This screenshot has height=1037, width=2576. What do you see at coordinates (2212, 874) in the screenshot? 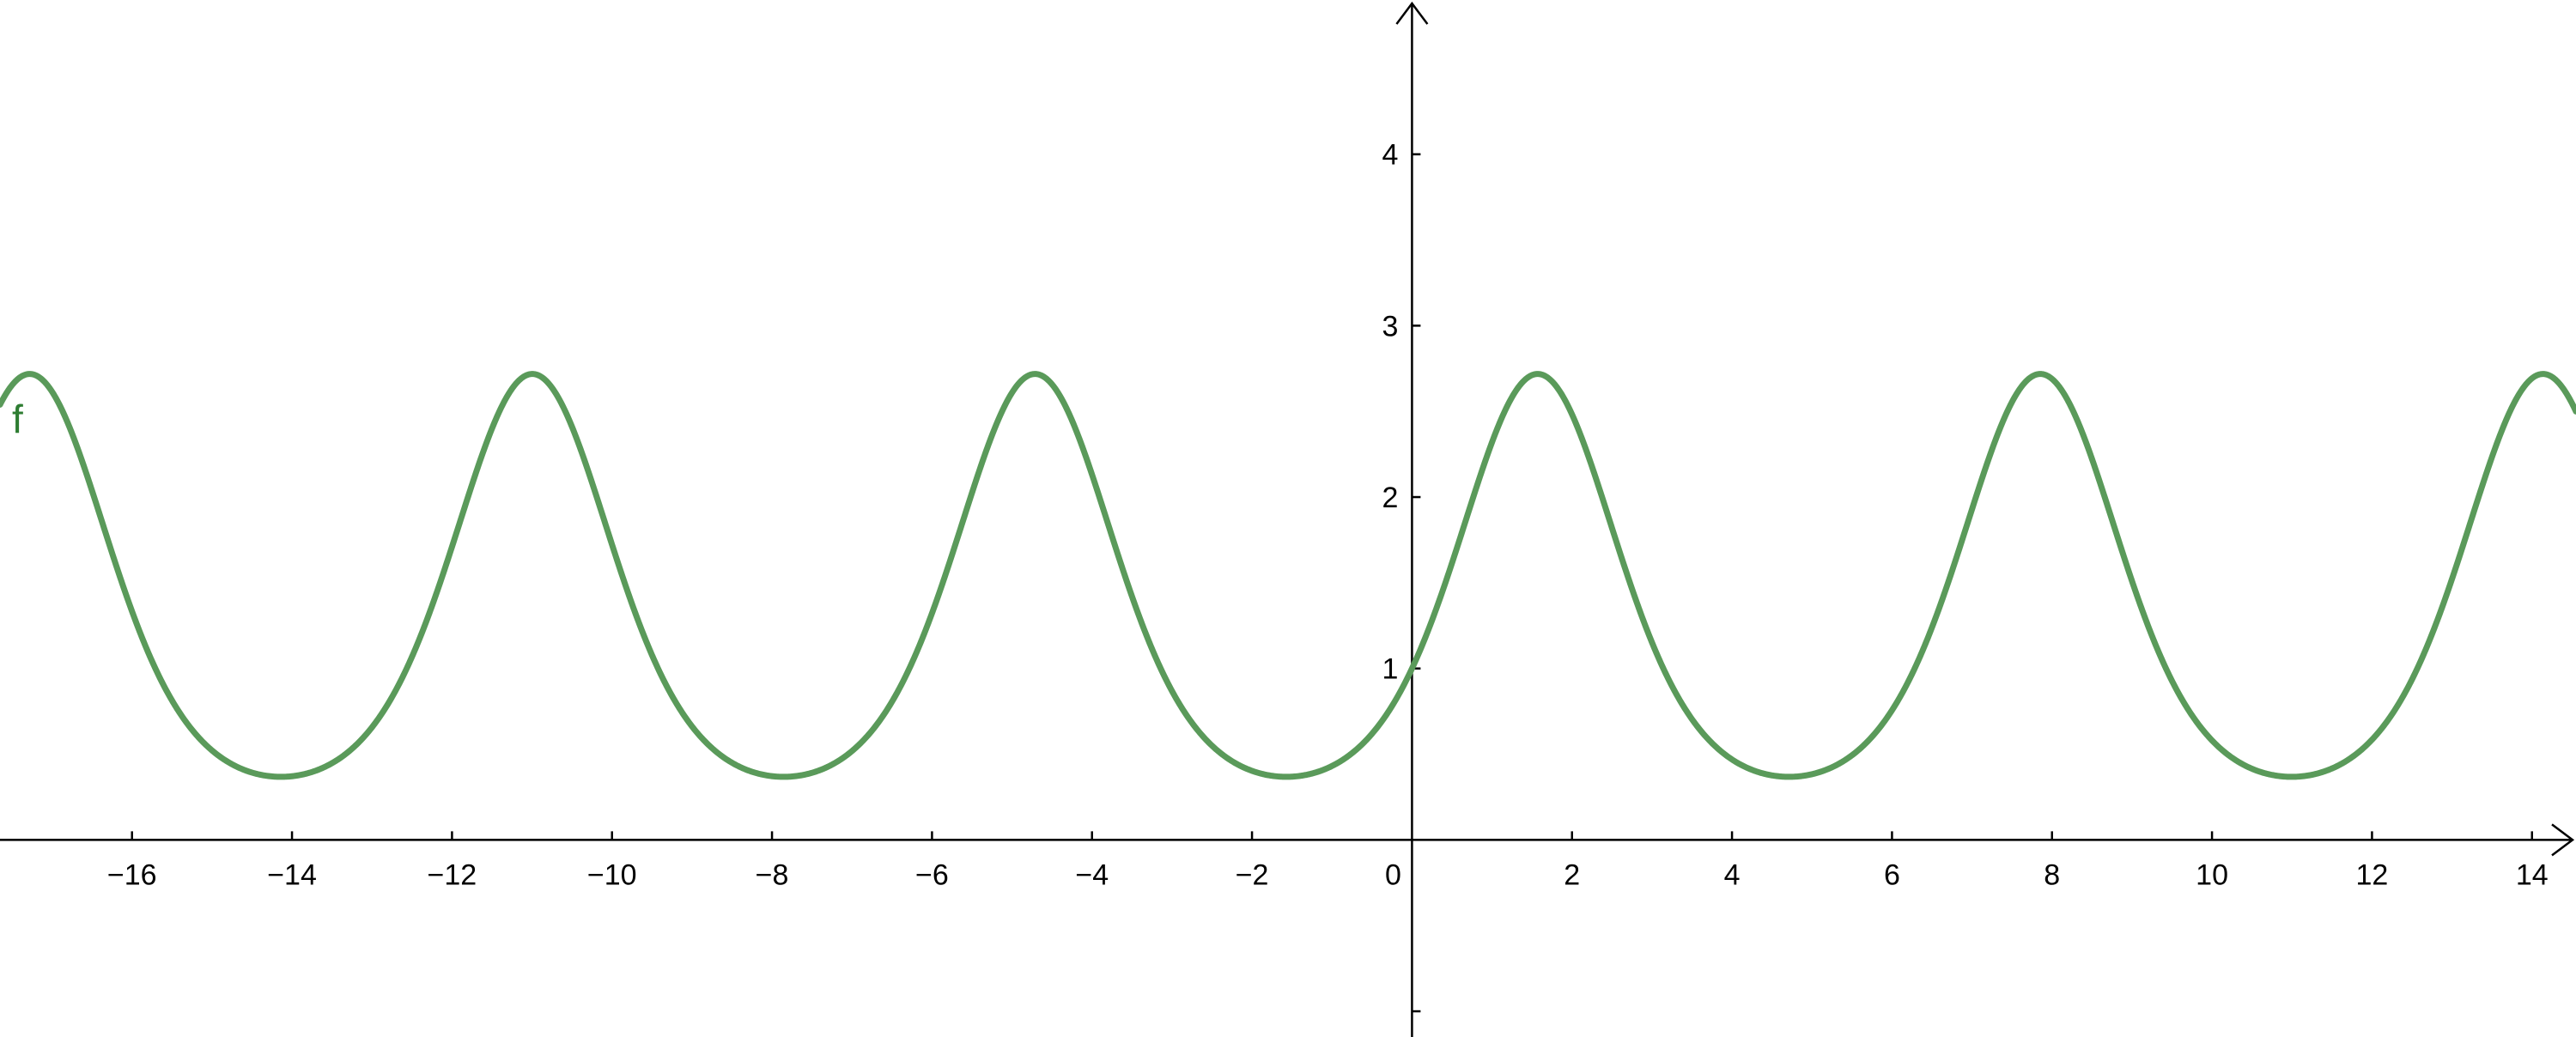
I see `x-tick-label: 10` at bounding box center [2212, 874].